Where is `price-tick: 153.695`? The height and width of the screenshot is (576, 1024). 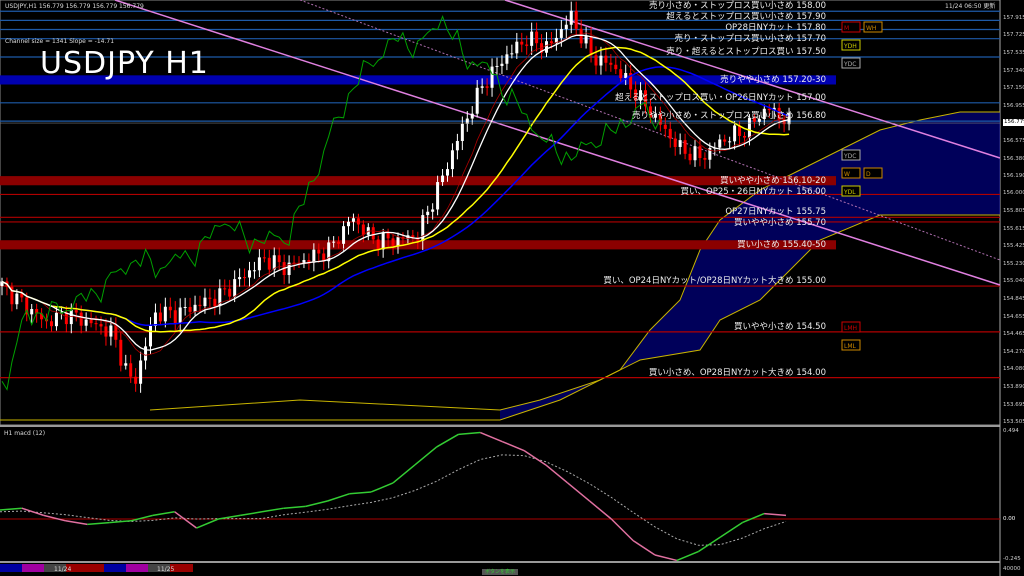 price-tick: 153.695 is located at coordinates (1013, 404).